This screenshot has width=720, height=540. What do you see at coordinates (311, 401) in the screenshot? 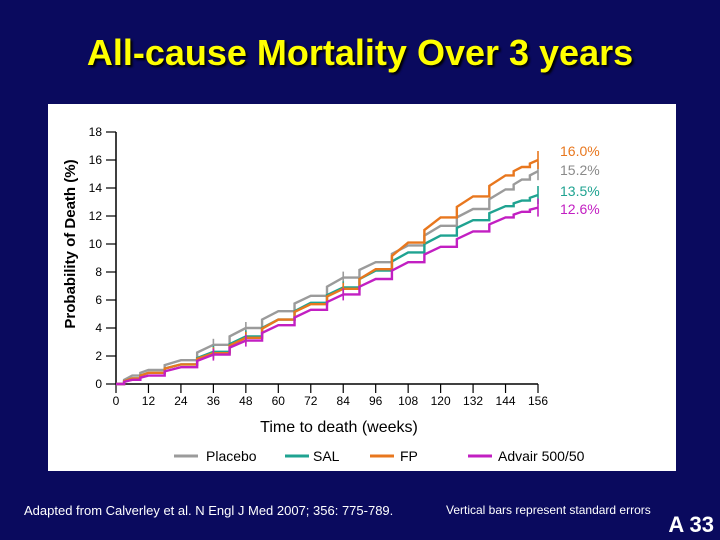
I see `x-tick-label: 72` at bounding box center [311, 401].